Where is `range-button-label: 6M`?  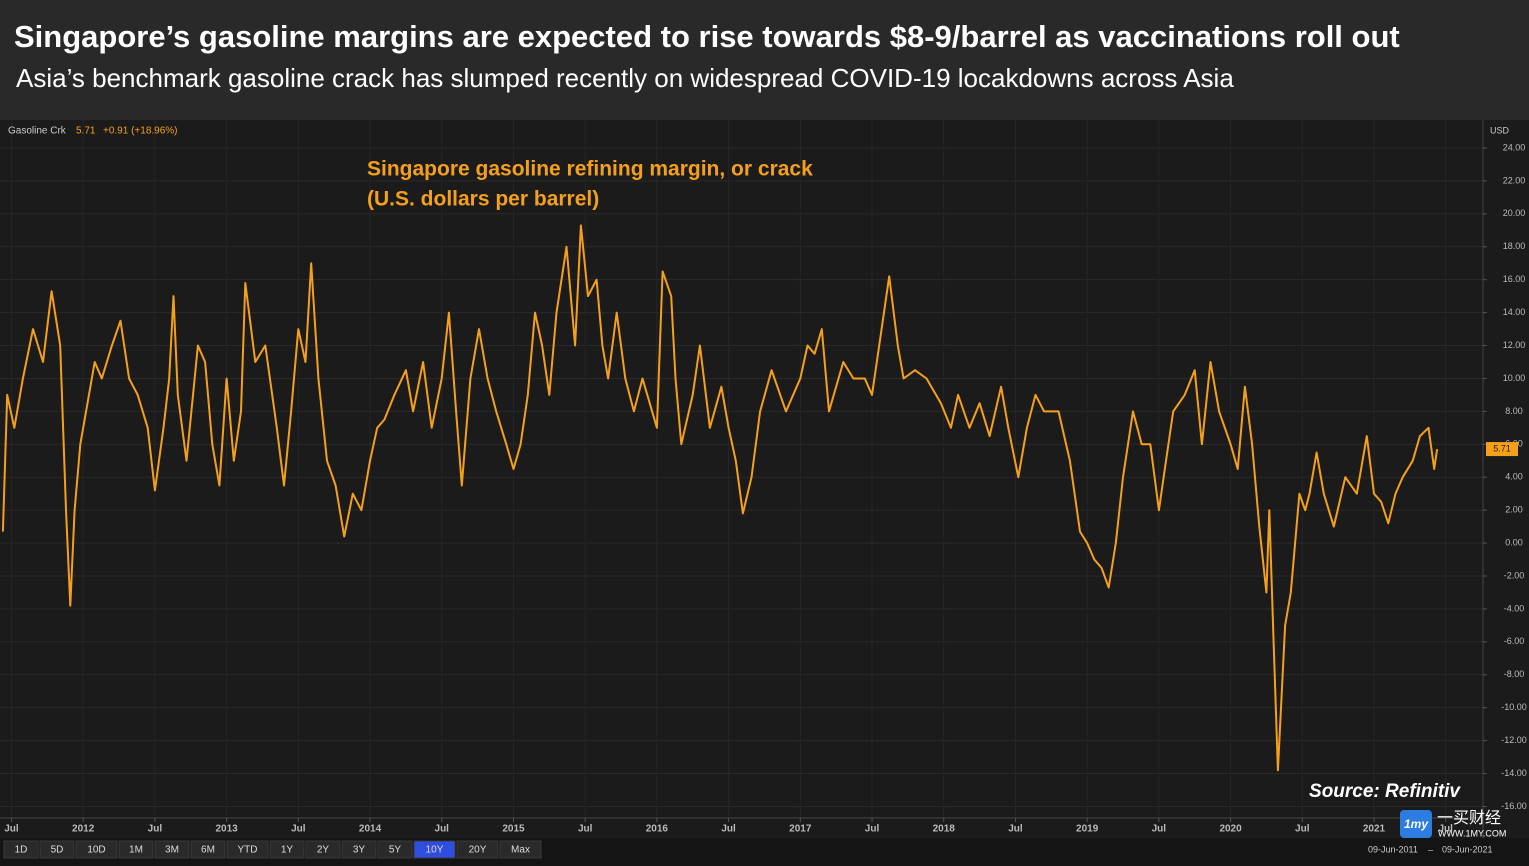 range-button-label: 6M is located at coordinates (208, 850).